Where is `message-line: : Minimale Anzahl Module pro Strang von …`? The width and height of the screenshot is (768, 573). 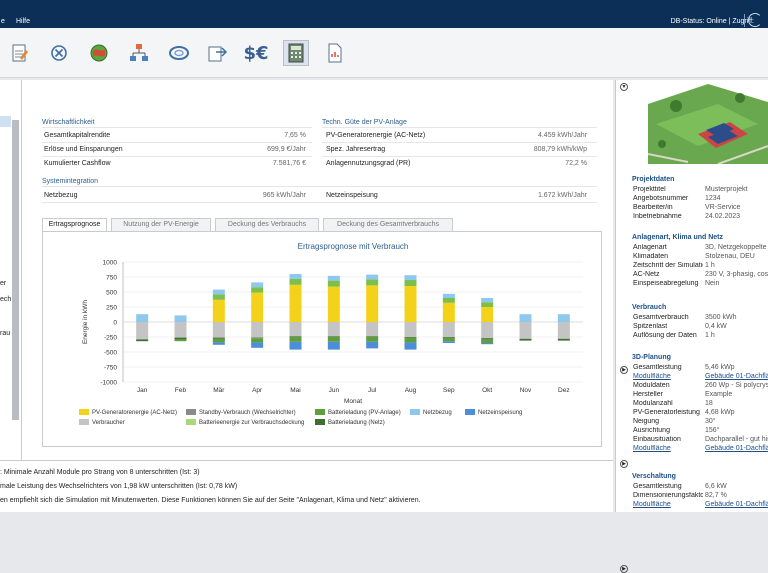
message-line: : Minimale Anzahl Module pro Strang von … is located at coordinates (100, 472).